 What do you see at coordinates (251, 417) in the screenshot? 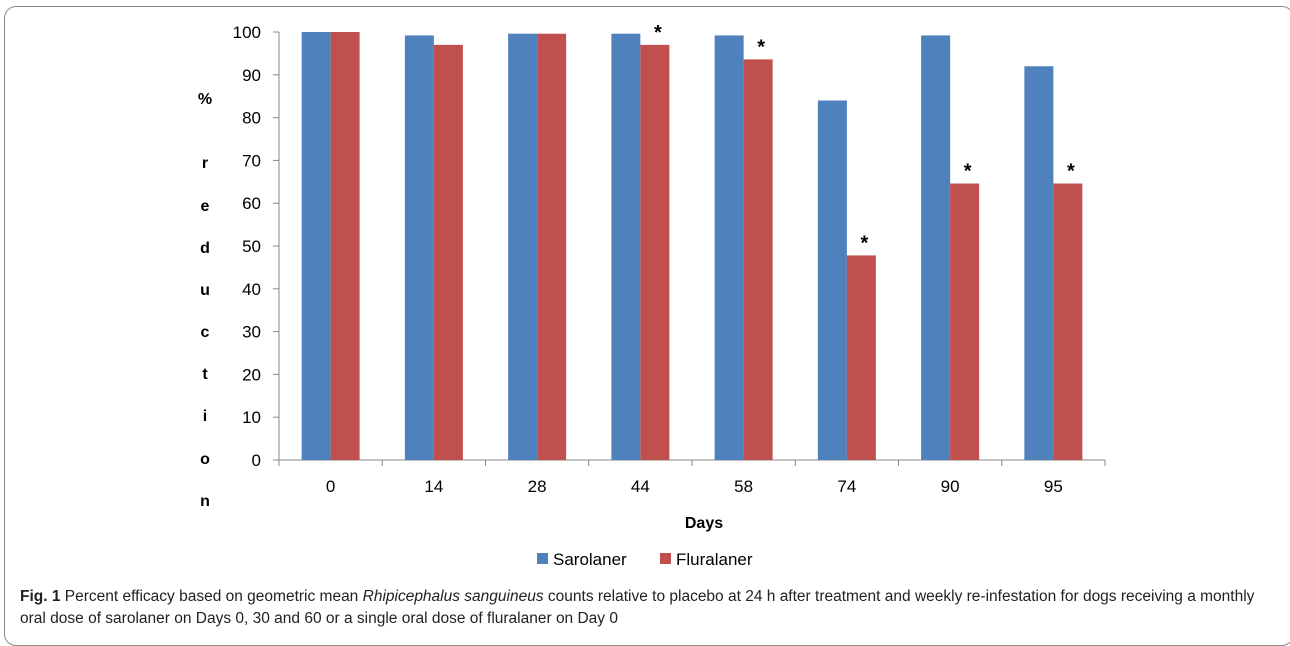
I see `y-tick-label: 10` at bounding box center [251, 417].